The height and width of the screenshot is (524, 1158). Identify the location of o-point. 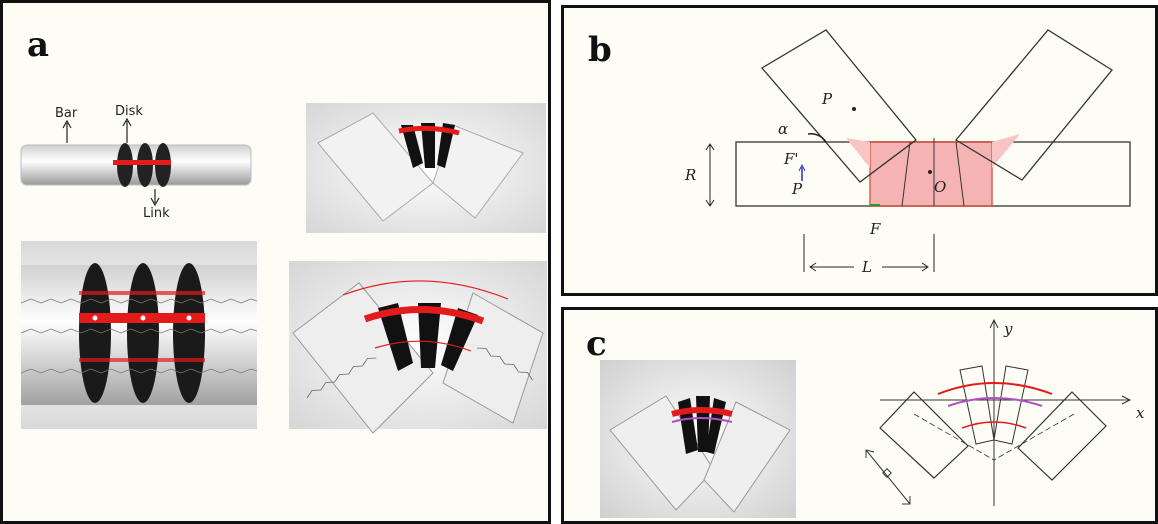
(930, 172).